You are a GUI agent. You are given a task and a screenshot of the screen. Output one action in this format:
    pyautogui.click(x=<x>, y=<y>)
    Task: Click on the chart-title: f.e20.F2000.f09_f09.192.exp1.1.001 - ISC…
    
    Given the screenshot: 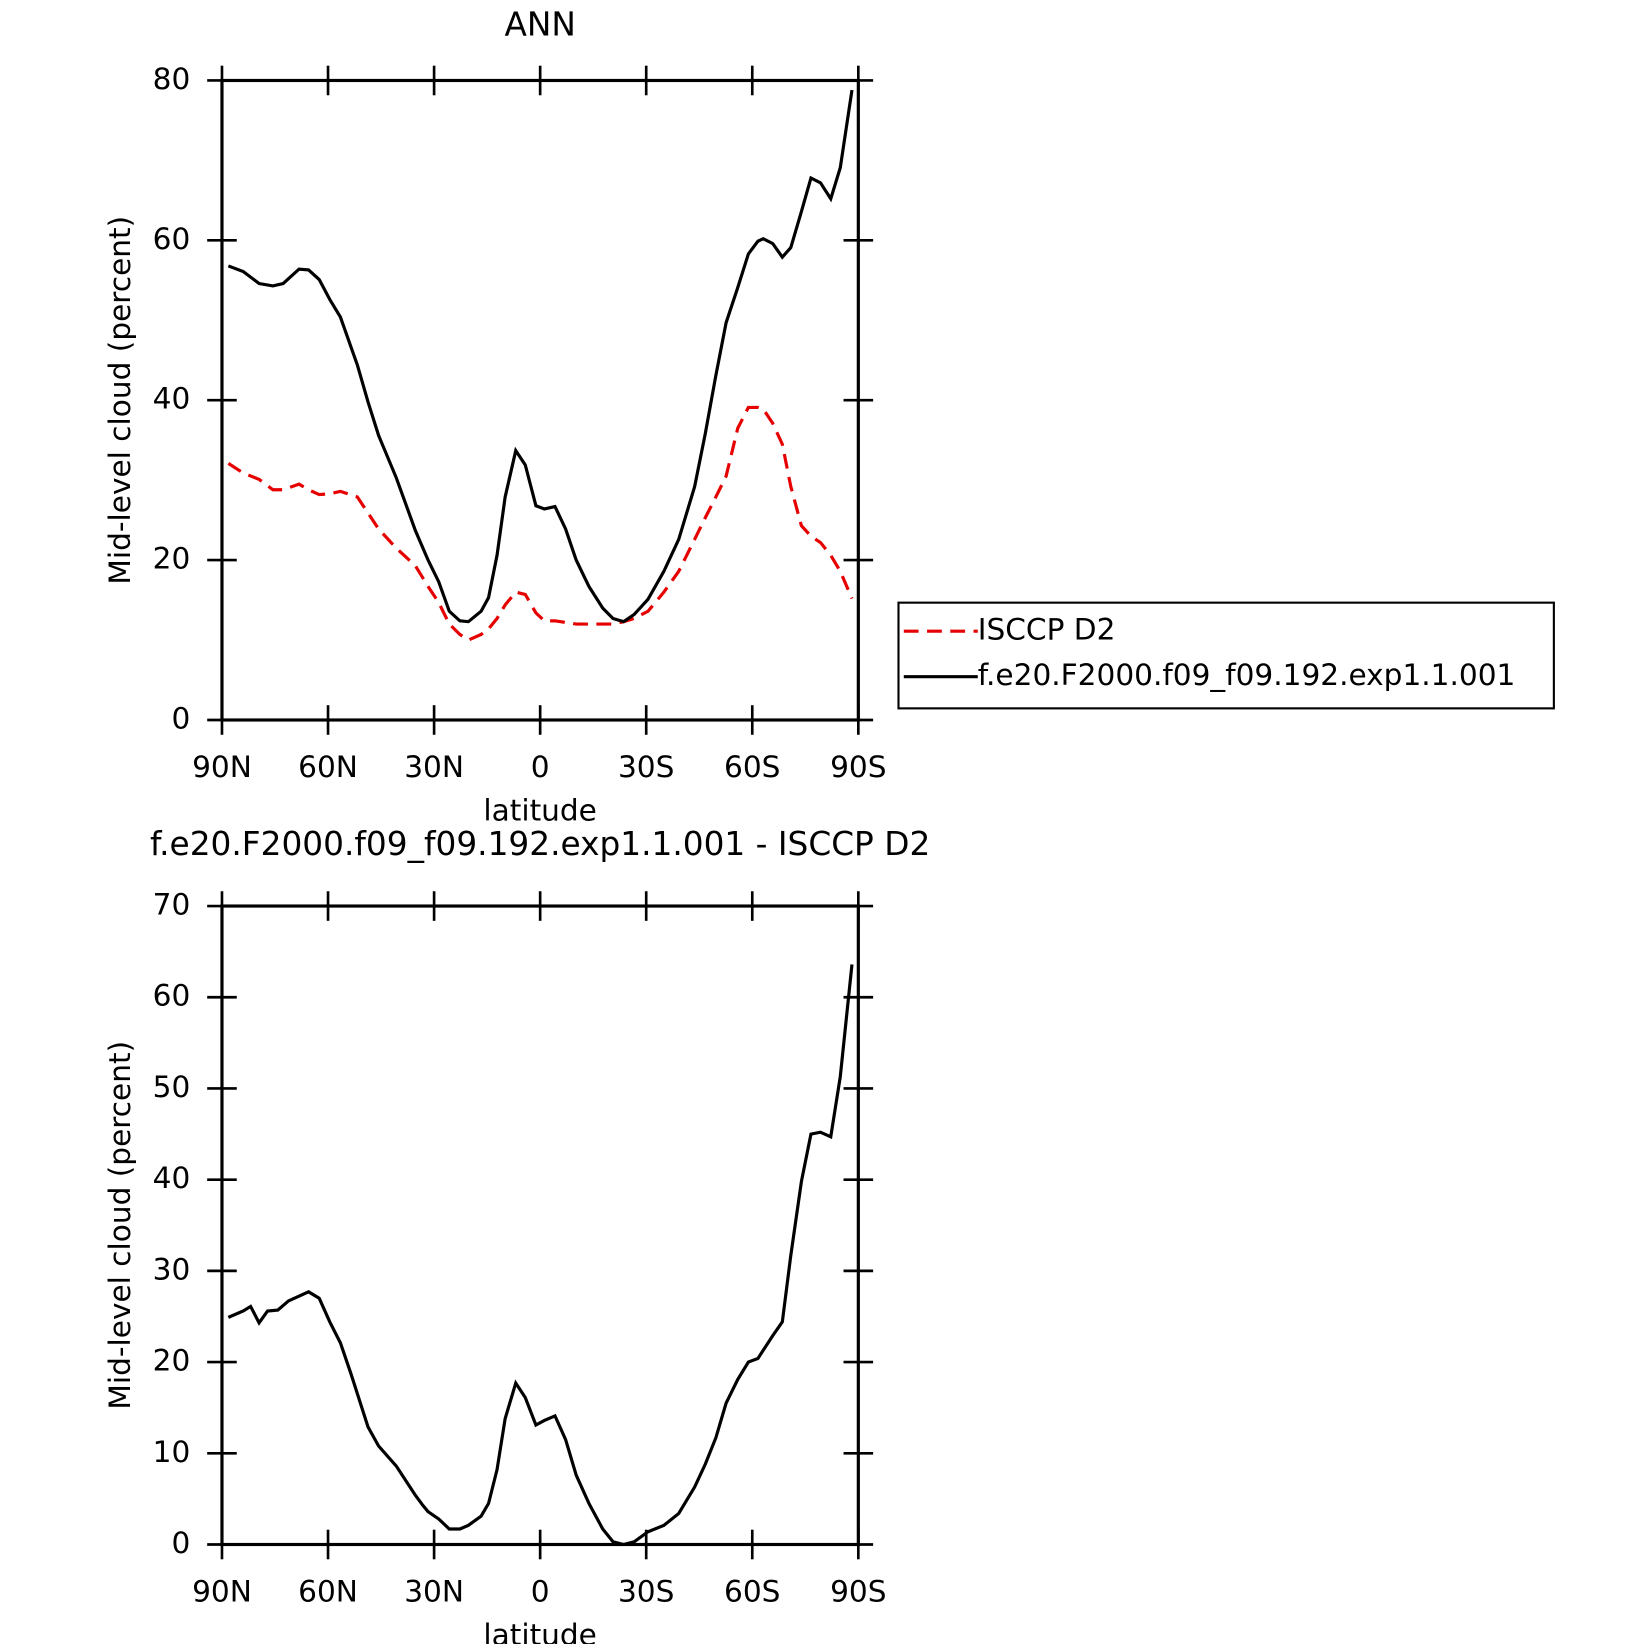 What is the action you would take?
    pyautogui.click(x=540, y=844)
    